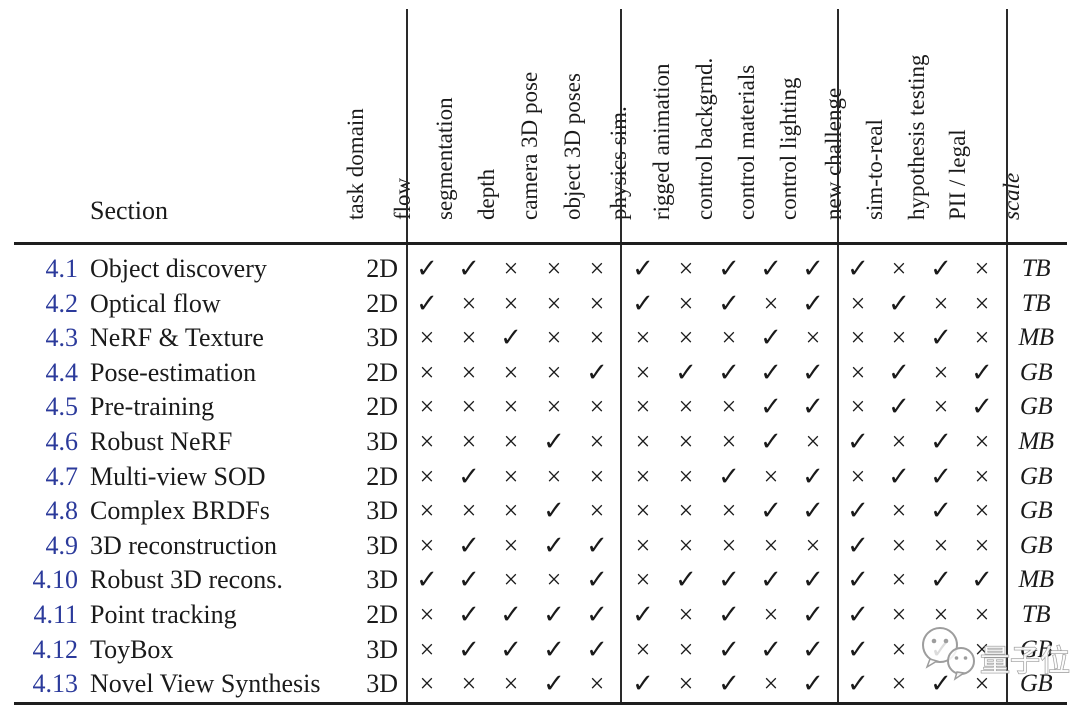  What do you see at coordinates (55, 684) in the screenshot?
I see `section-number-link: 4.13` at bounding box center [55, 684].